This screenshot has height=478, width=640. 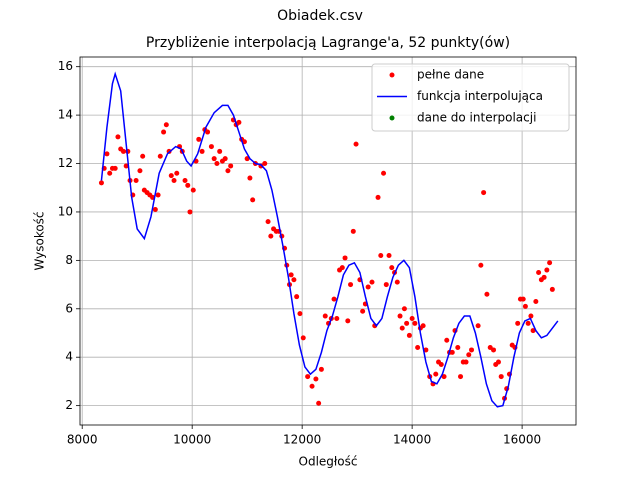 What do you see at coordinates (192, 440) in the screenshot?
I see `x-tick-label: 10000` at bounding box center [192, 440].